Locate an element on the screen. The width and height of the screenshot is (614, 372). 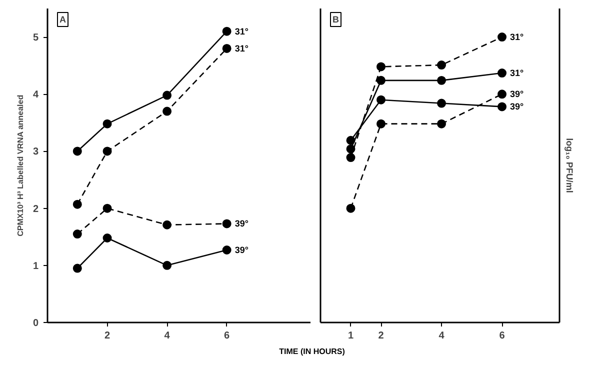
y-tick-label: 4 is located at coordinates (35, 95).